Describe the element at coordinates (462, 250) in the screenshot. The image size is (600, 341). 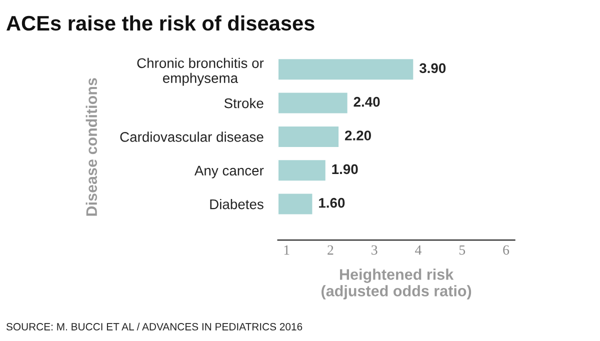
I see `x-tick-label: 5` at that location.